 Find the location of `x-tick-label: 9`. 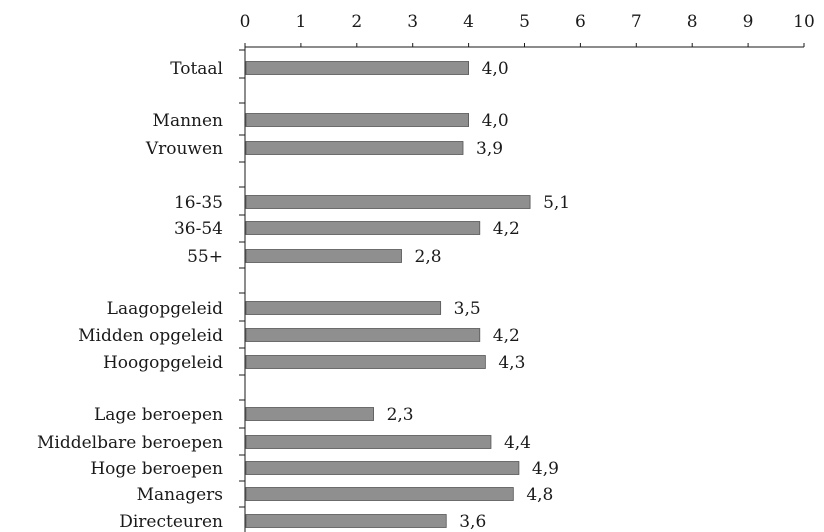

x-tick-label: 9 is located at coordinates (748, 22).